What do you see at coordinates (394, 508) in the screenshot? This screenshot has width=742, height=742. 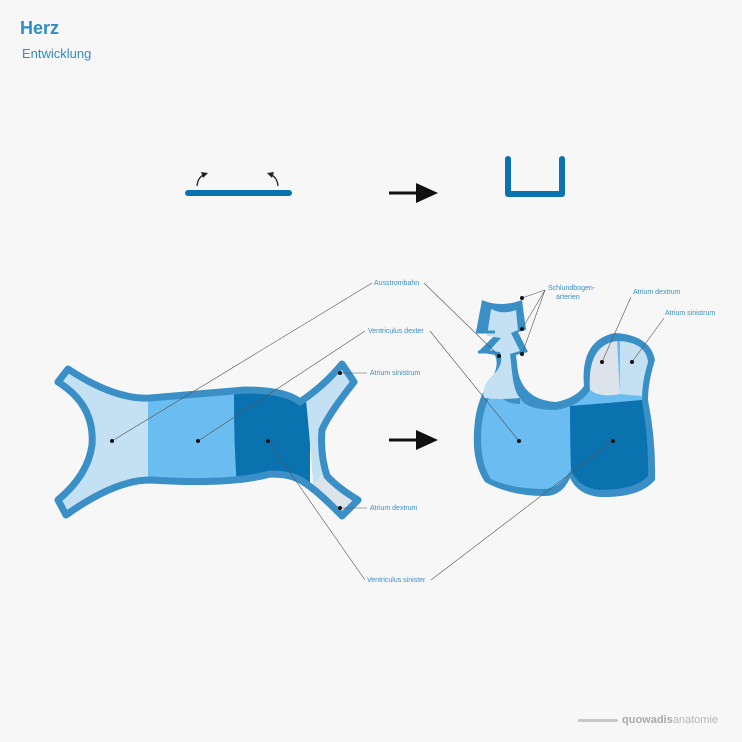 I see `label-atrium-dextrum-left: Atrium dextrum` at bounding box center [394, 508].